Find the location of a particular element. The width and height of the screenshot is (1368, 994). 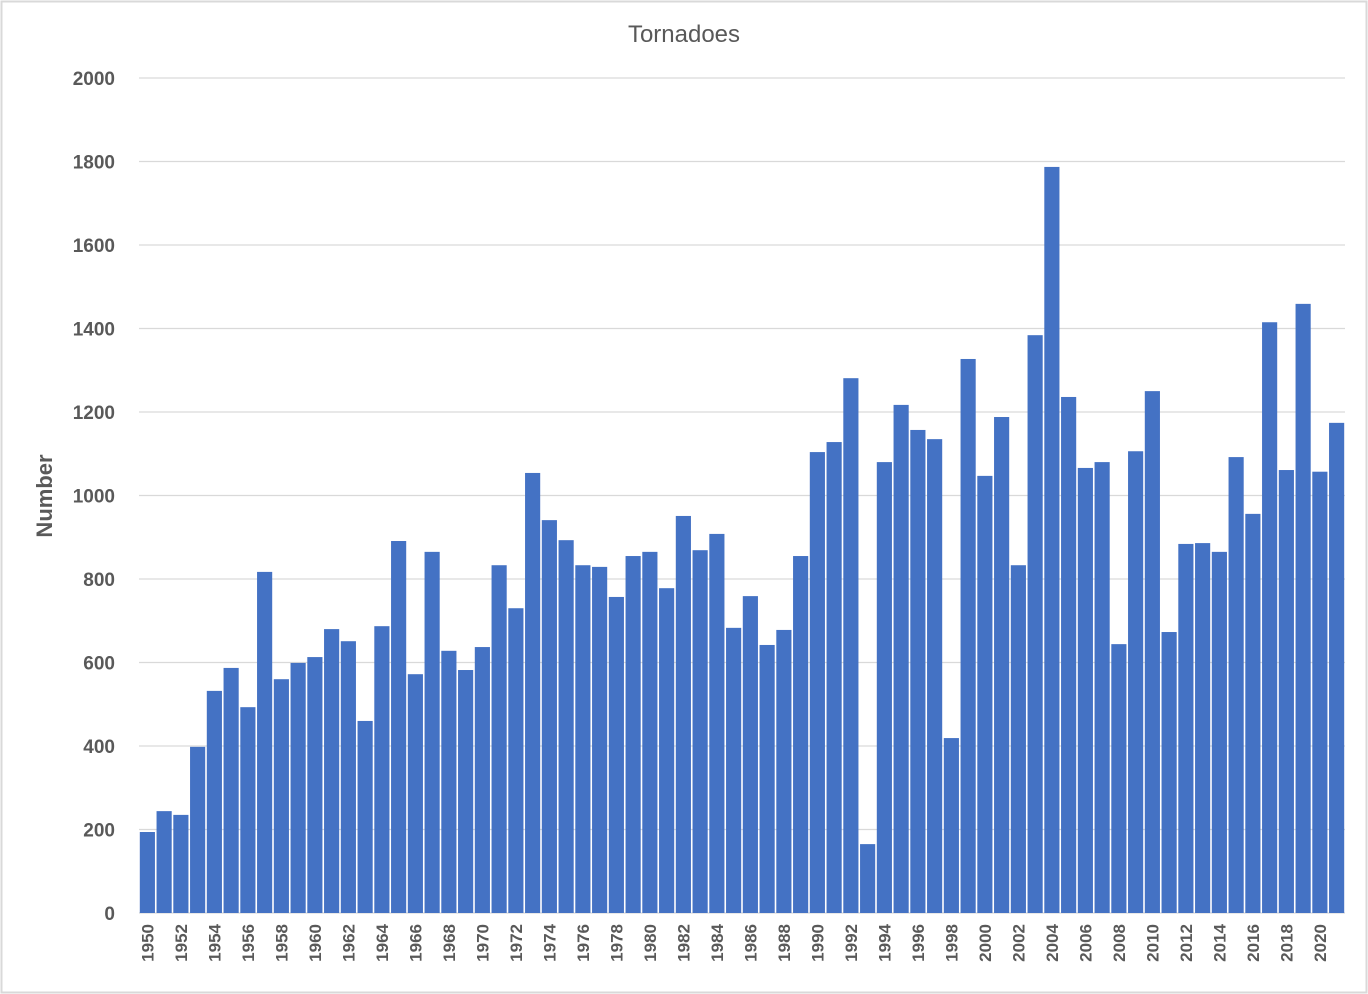

bar-2017 is located at coordinates (1270, 617).